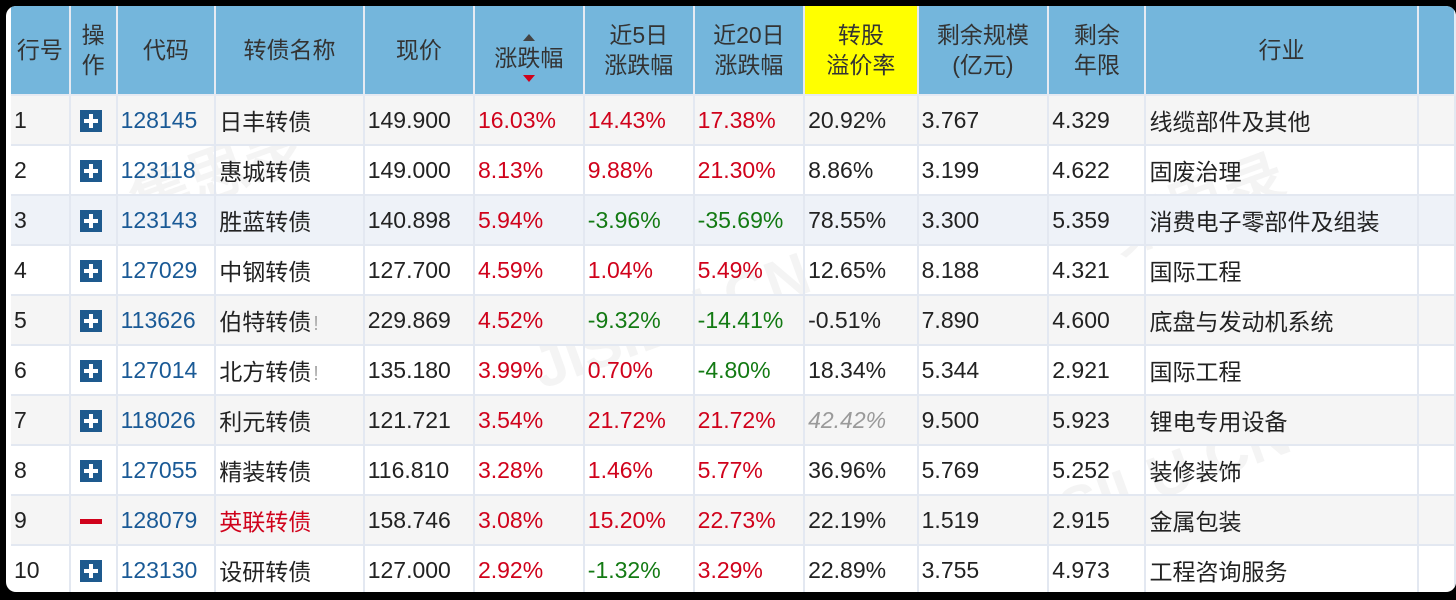  What do you see at coordinates (861, 370) in the screenshot?
I see `conversion-premium: 18.34%` at bounding box center [861, 370].